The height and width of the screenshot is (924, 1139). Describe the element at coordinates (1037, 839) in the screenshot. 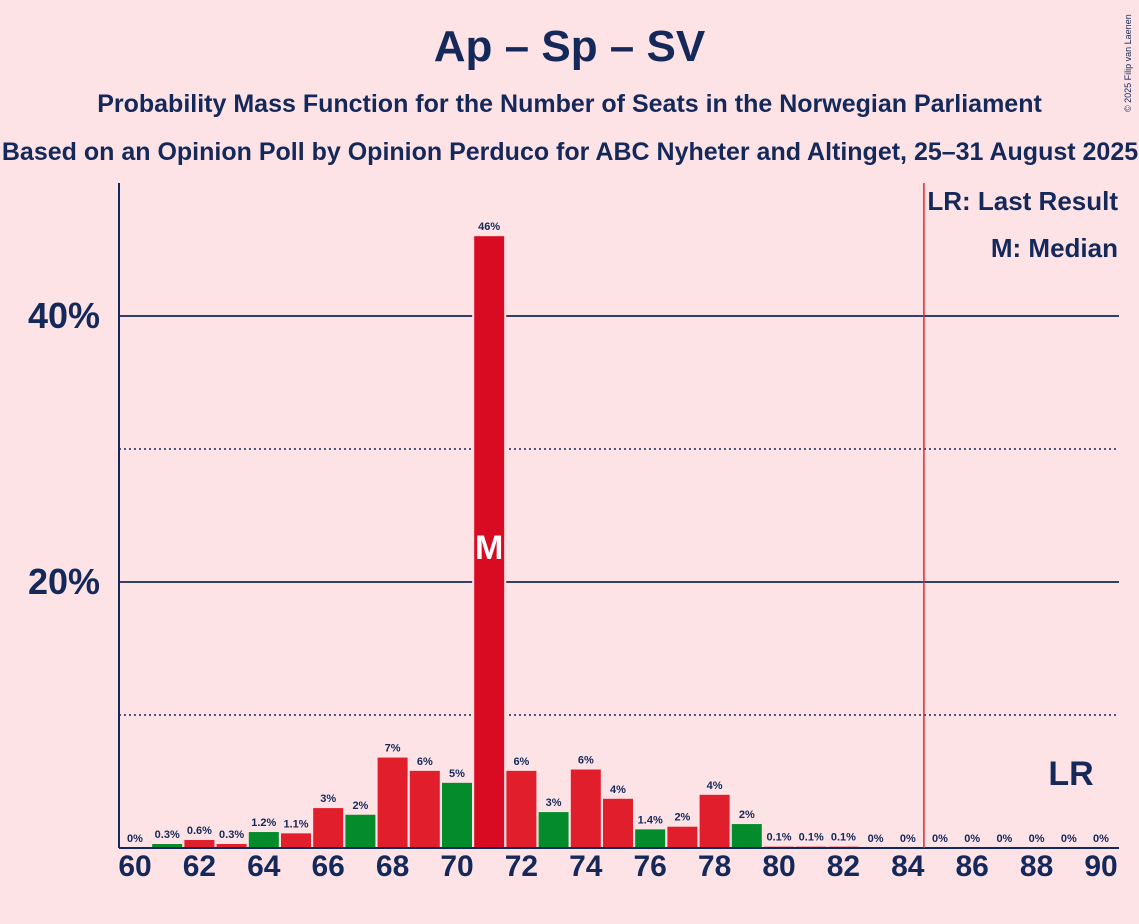

I see `bar-label-88: 0%` at that location.